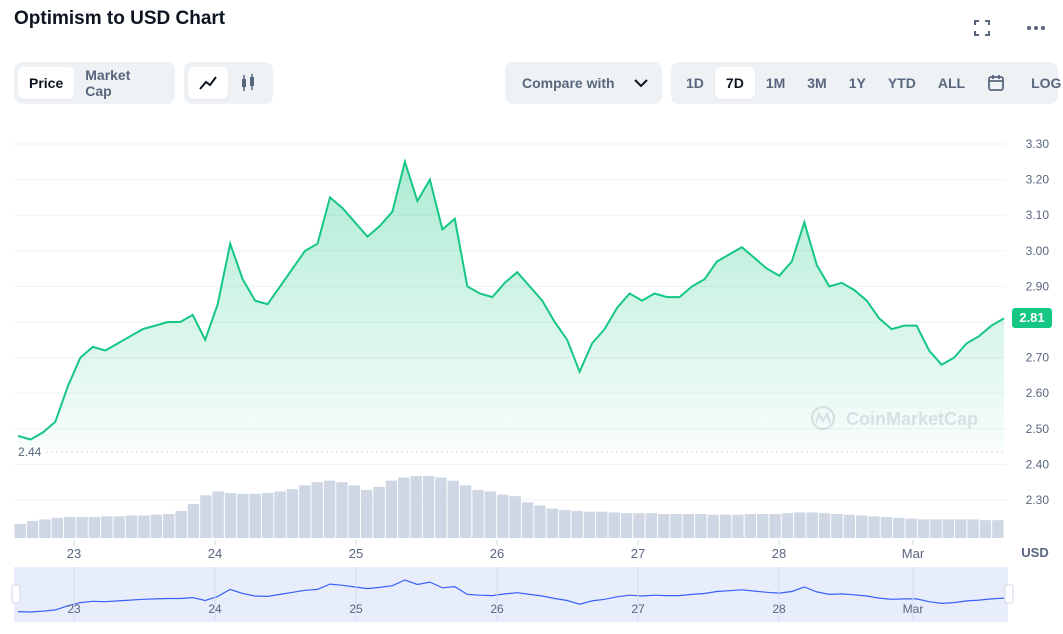 Image resolution: width=1063 pixels, height=634 pixels. What do you see at coordinates (497, 609) in the screenshot?
I see `navigator-x-tick-label: 26` at bounding box center [497, 609].